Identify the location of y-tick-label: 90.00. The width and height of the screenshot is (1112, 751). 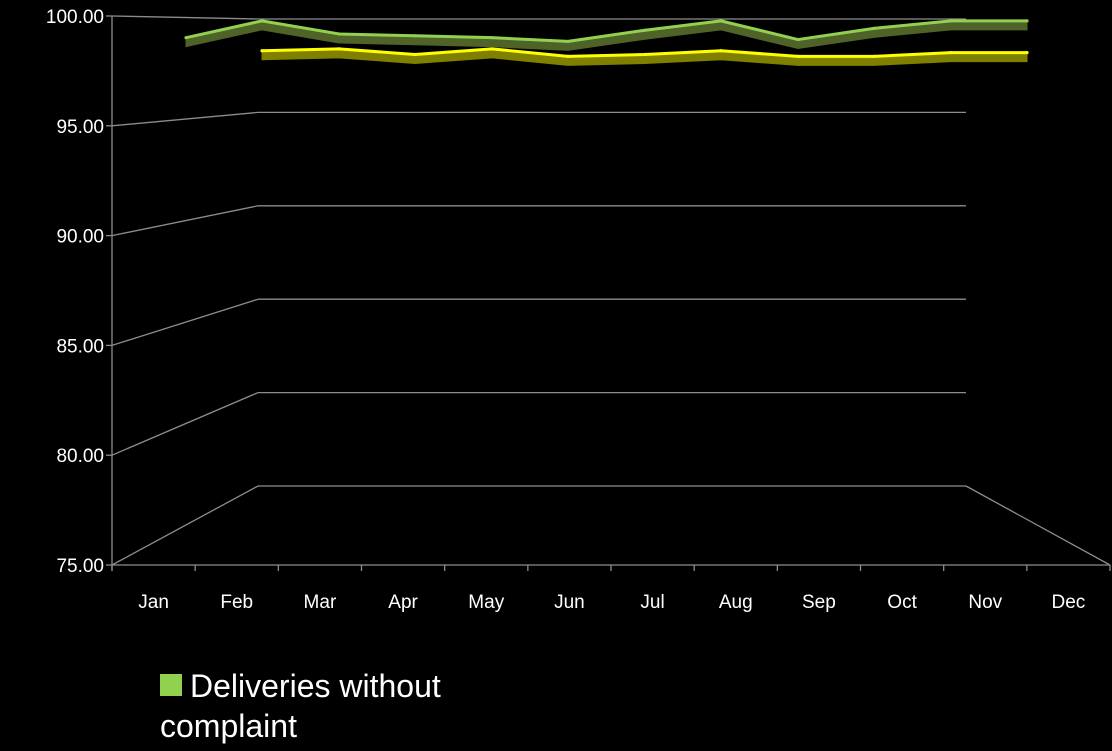
(80, 237).